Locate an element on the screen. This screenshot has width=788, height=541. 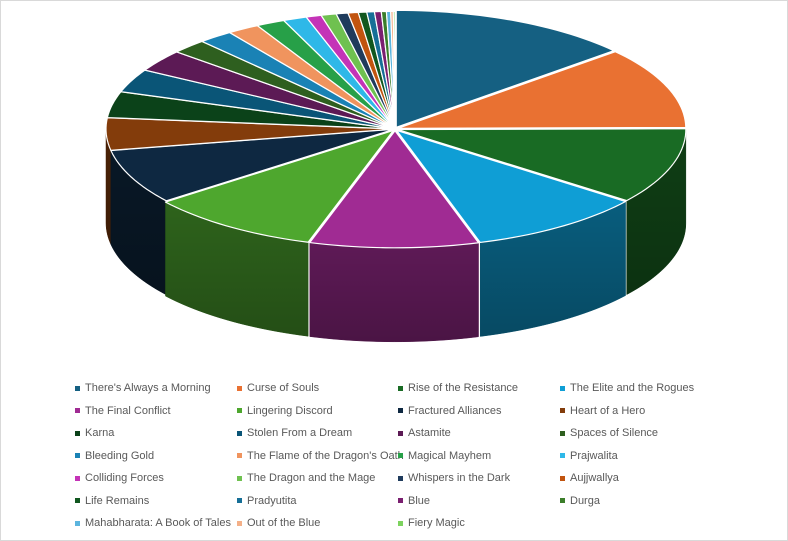
pie-side-shade-heart-of-a-hero is located at coordinates (108, 187).